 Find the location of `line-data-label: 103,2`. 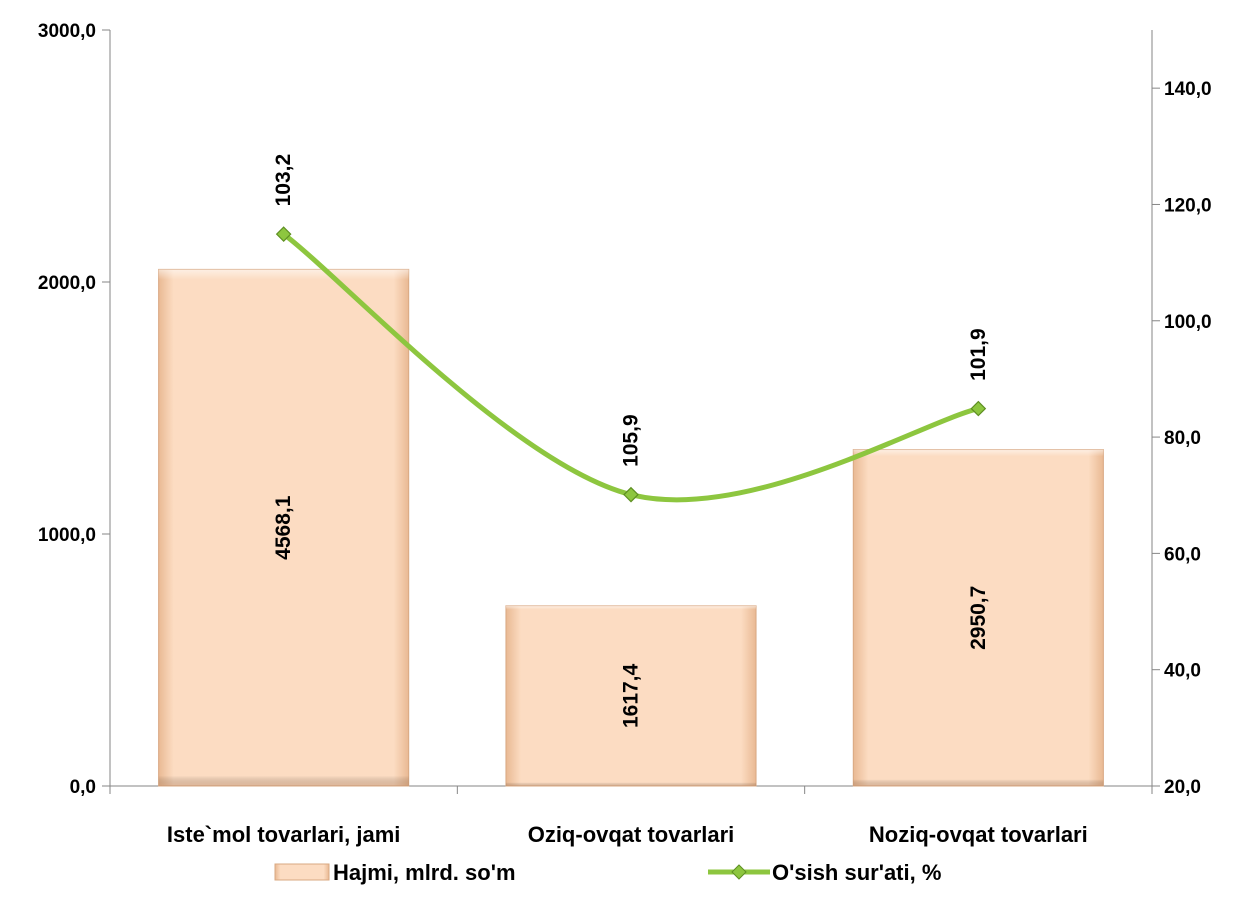

line-data-label: 103,2 is located at coordinates (283, 180).